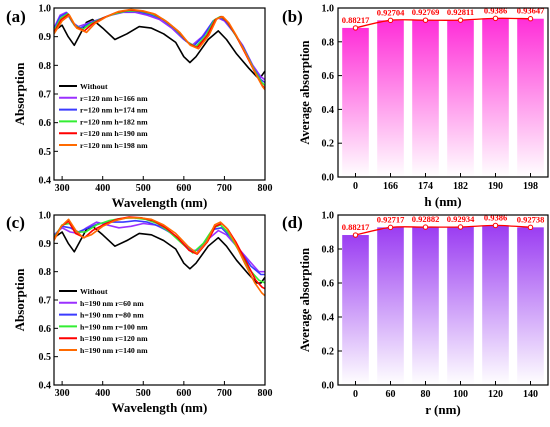  What do you see at coordinates (442, 201) in the screenshot?
I see `x-axis-title: h (nm)` at bounding box center [442, 201].